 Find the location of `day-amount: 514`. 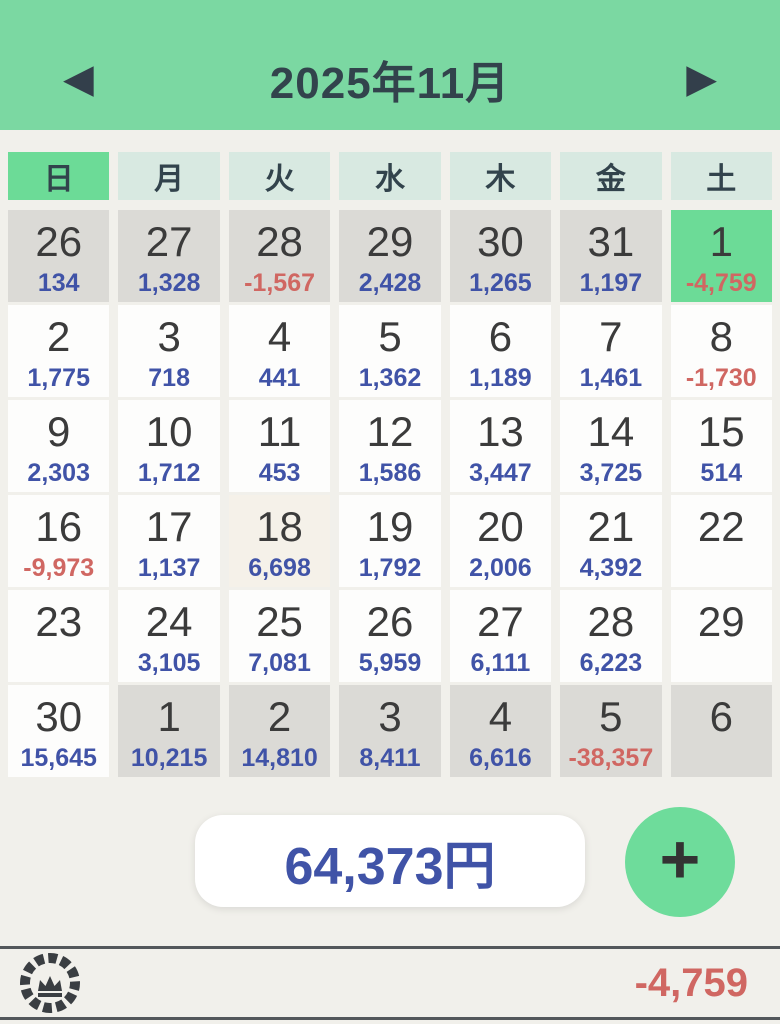

day-amount: 514 is located at coordinates (721, 473).